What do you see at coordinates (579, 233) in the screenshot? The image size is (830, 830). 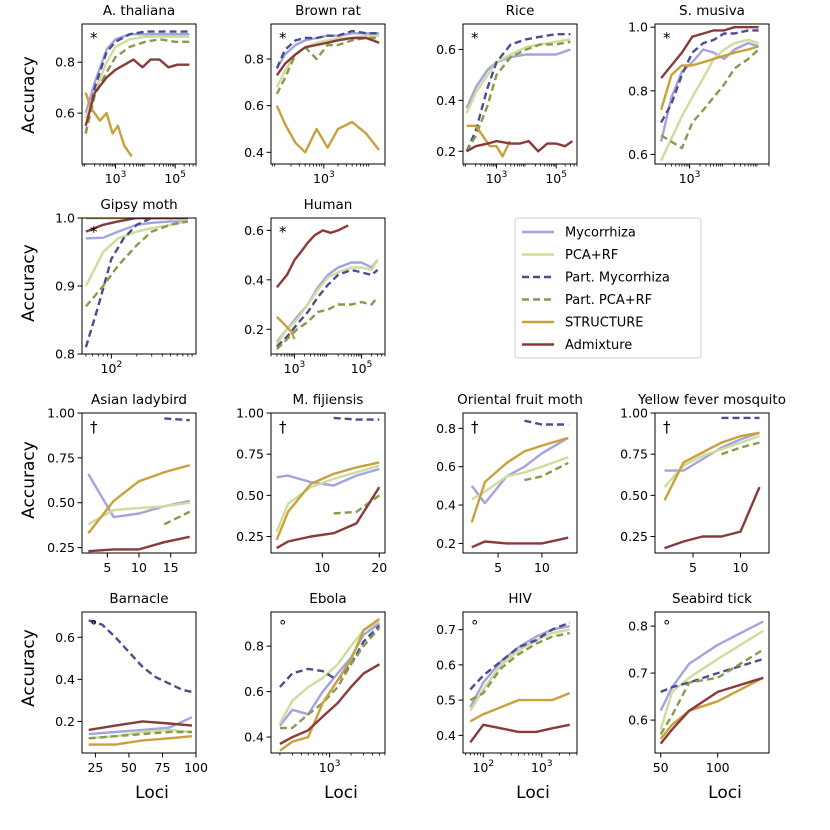 I see `legend-entry-mycorrhiza: Mycorrhiza` at bounding box center [579, 233].